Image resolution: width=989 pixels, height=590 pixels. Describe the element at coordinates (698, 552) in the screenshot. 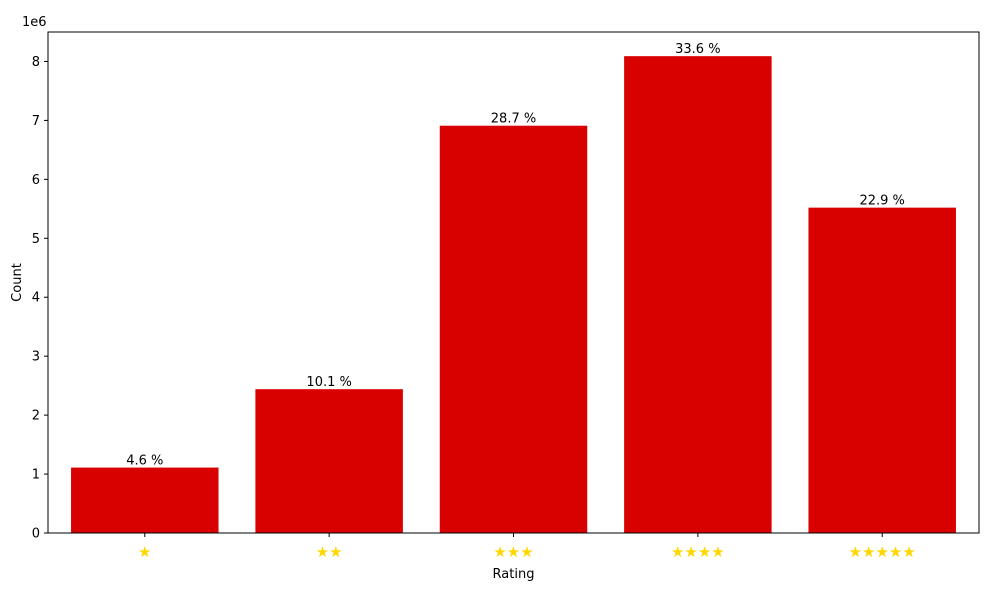

I see `x-tick-label-4-star: ★★★★` at that location.